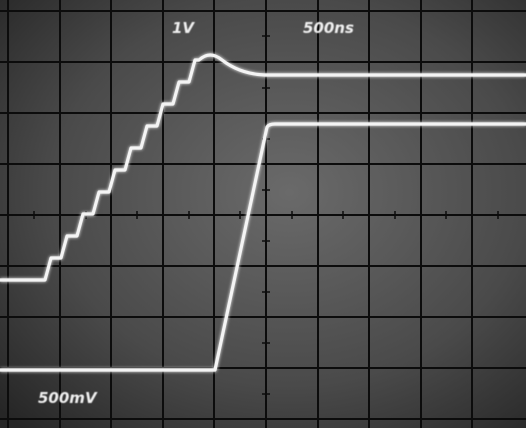  Describe the element at coordinates (68, 398) in the screenshot. I see `channel2-scale-label: 500mV` at that location.